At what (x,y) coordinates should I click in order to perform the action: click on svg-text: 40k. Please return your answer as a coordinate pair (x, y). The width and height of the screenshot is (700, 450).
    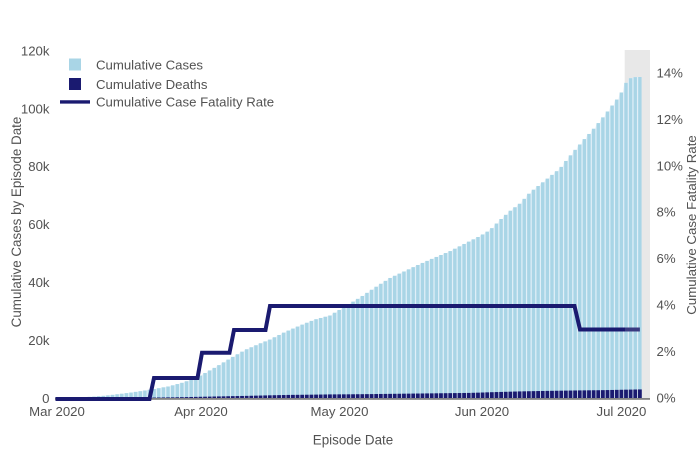
    Looking at the image, I should click on (39, 282).